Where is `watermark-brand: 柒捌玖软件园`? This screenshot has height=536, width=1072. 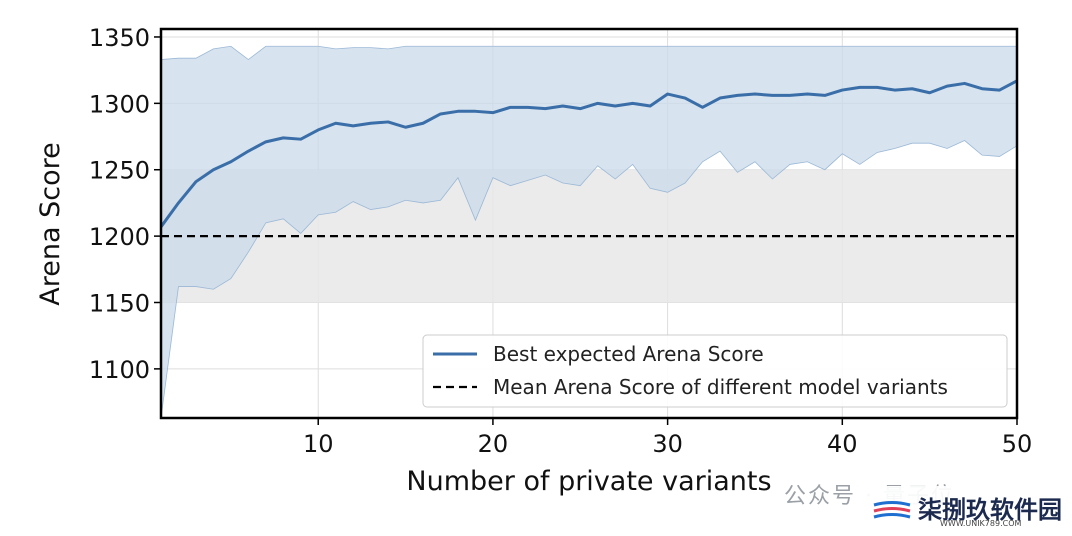 watermark-brand: 柒捌玖软件园 is located at coordinates (990, 510).